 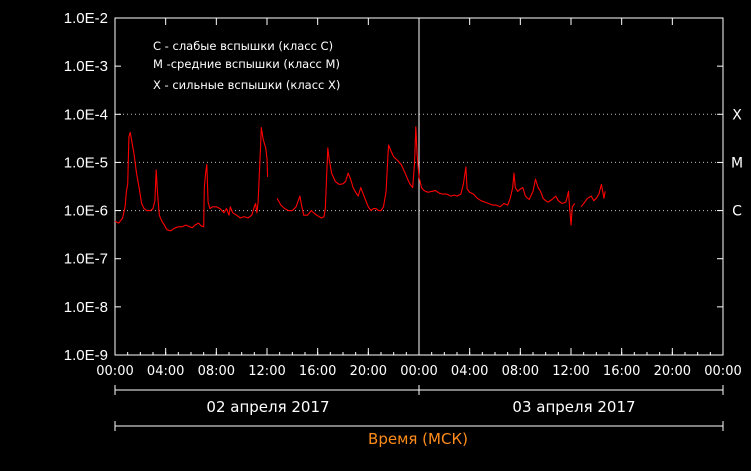 What do you see at coordinates (86, 114) in the screenshot?
I see `y-tick-label: 1.0E-4` at bounding box center [86, 114].